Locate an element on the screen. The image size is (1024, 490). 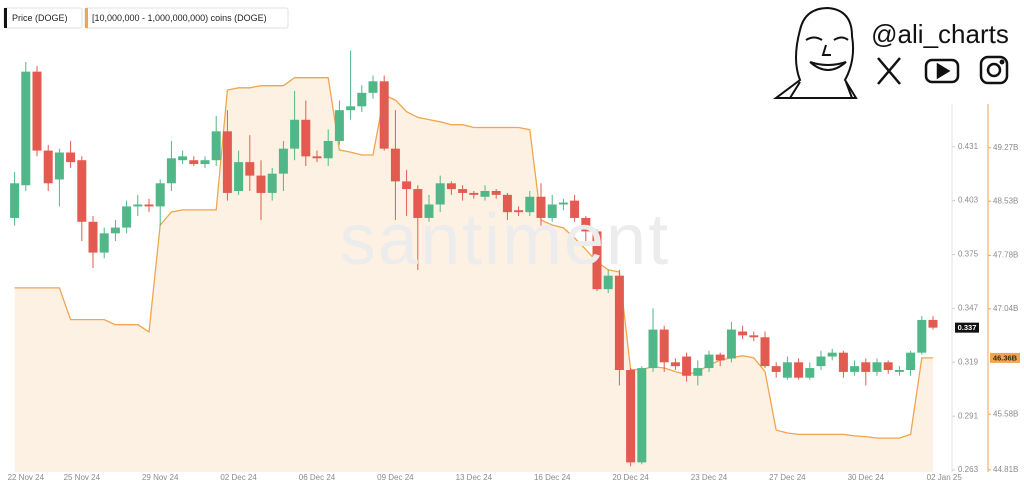
y-tick-label: 0.319 is located at coordinates (968, 361).